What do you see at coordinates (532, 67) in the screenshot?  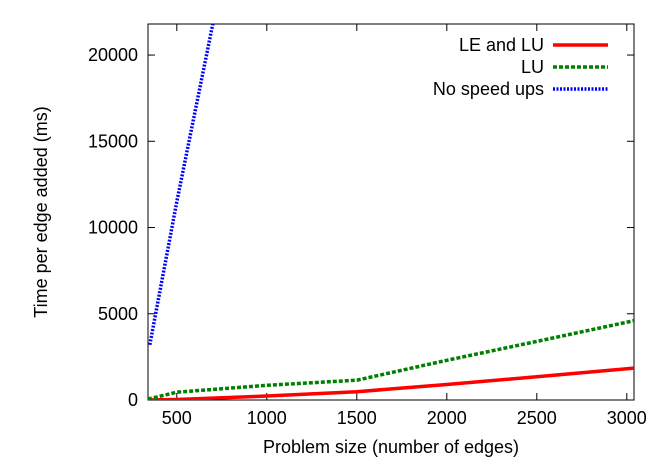 I see `legend-label-2: LU` at bounding box center [532, 67].